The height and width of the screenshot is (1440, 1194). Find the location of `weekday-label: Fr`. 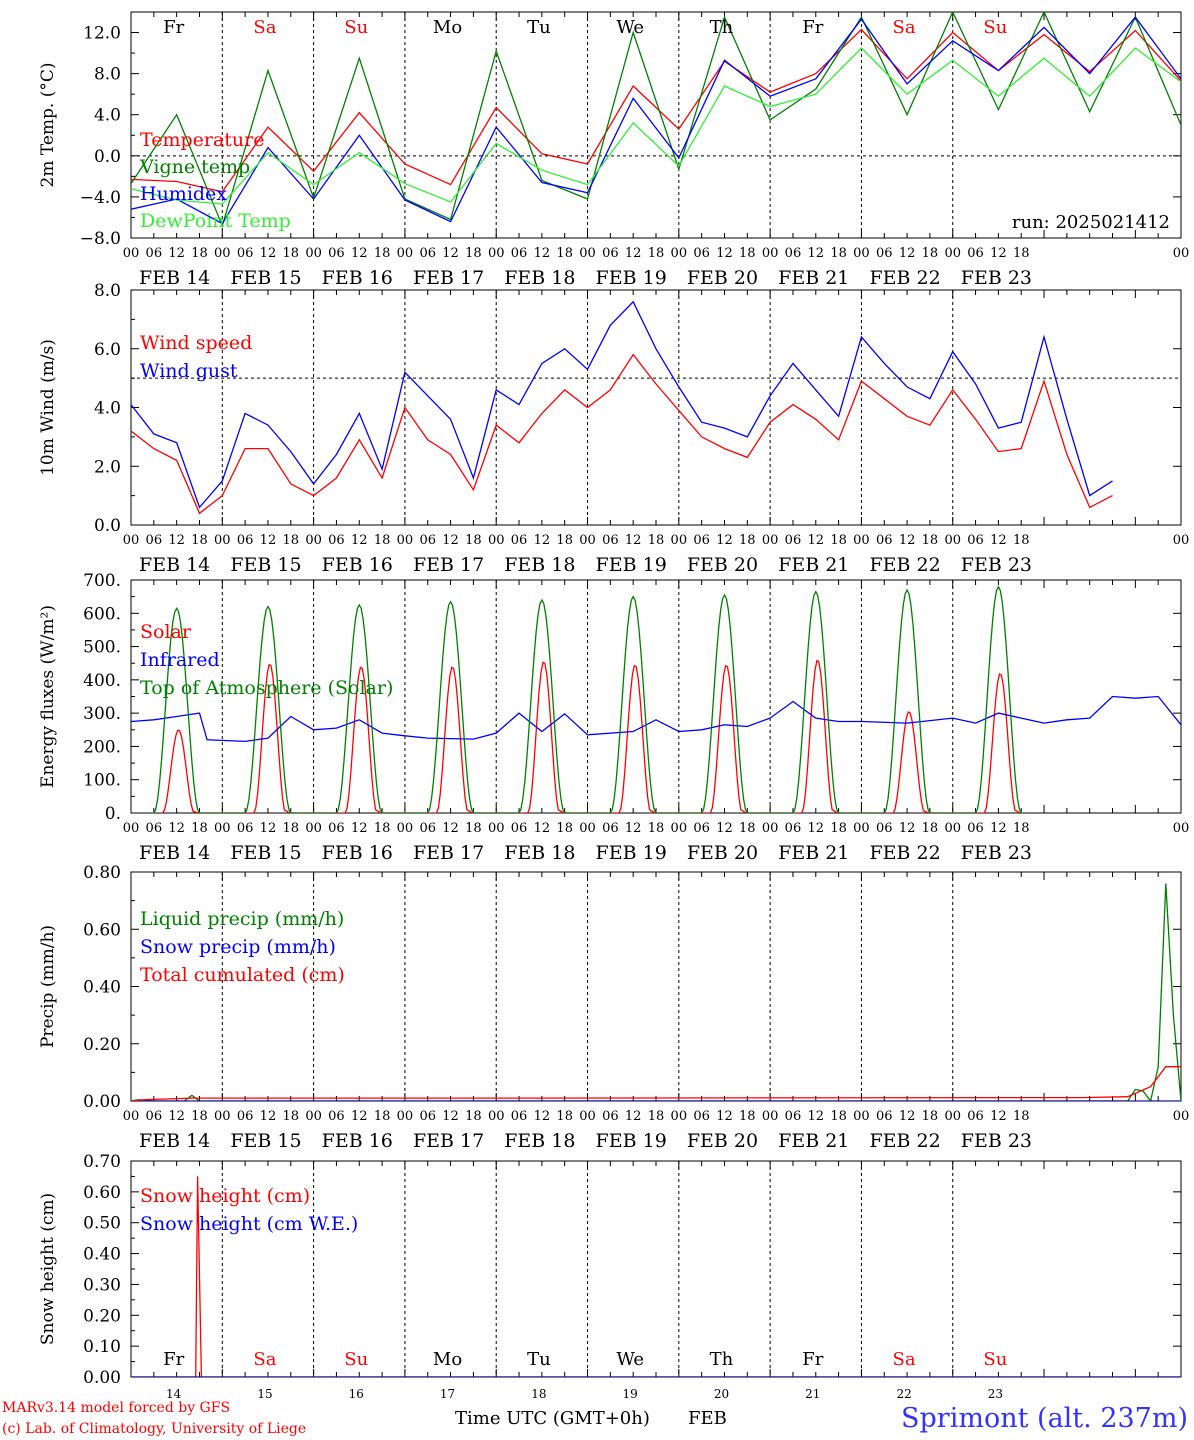

weekday-label: Fr is located at coordinates (812, 1359).